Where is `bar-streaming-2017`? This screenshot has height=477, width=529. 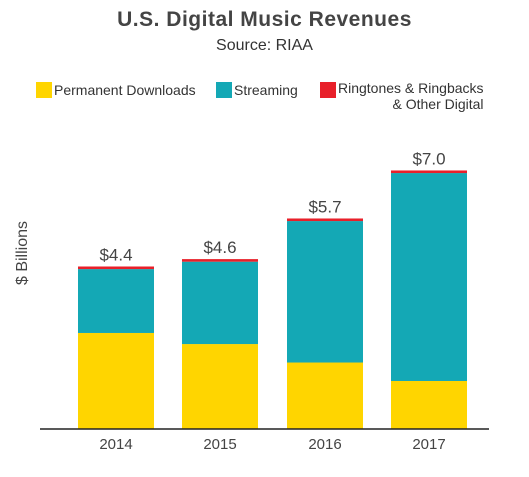
bar-streaming-2017 is located at coordinates (429, 277).